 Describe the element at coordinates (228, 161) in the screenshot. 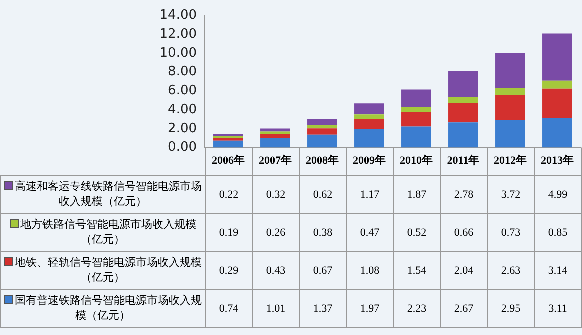

I see `x-tick-label: 2006年` at that location.